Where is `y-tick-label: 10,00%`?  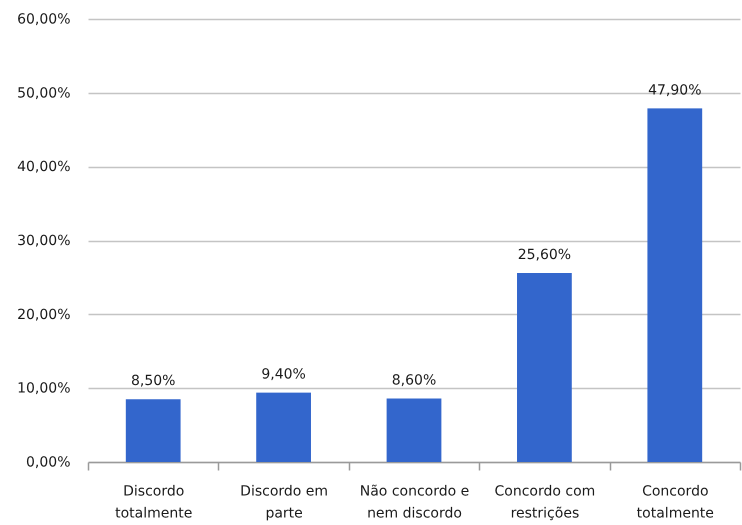 y-tick-label: 10,00% is located at coordinates (43, 388).